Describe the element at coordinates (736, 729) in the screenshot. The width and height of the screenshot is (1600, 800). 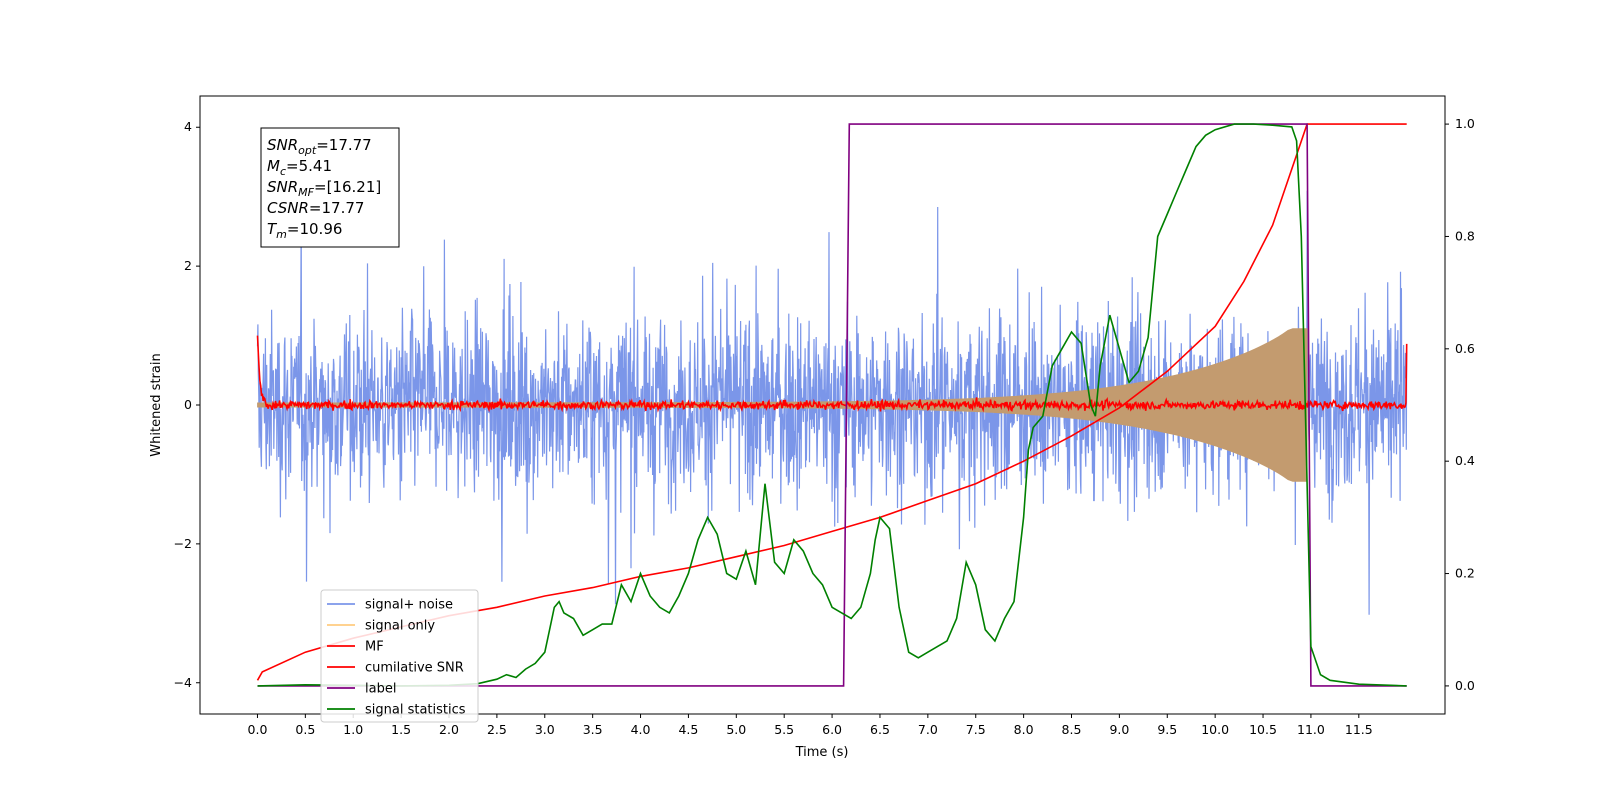
I see `x-tick-label: 5.0` at that location.